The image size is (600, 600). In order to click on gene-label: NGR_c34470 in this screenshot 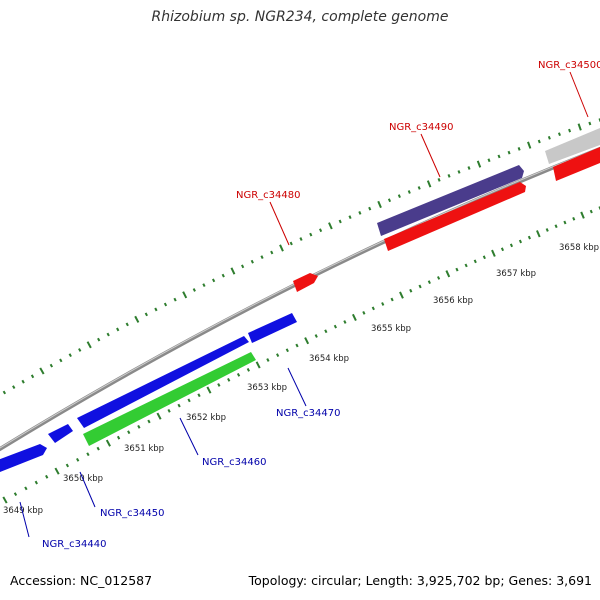, I will do `click(308, 413)`.